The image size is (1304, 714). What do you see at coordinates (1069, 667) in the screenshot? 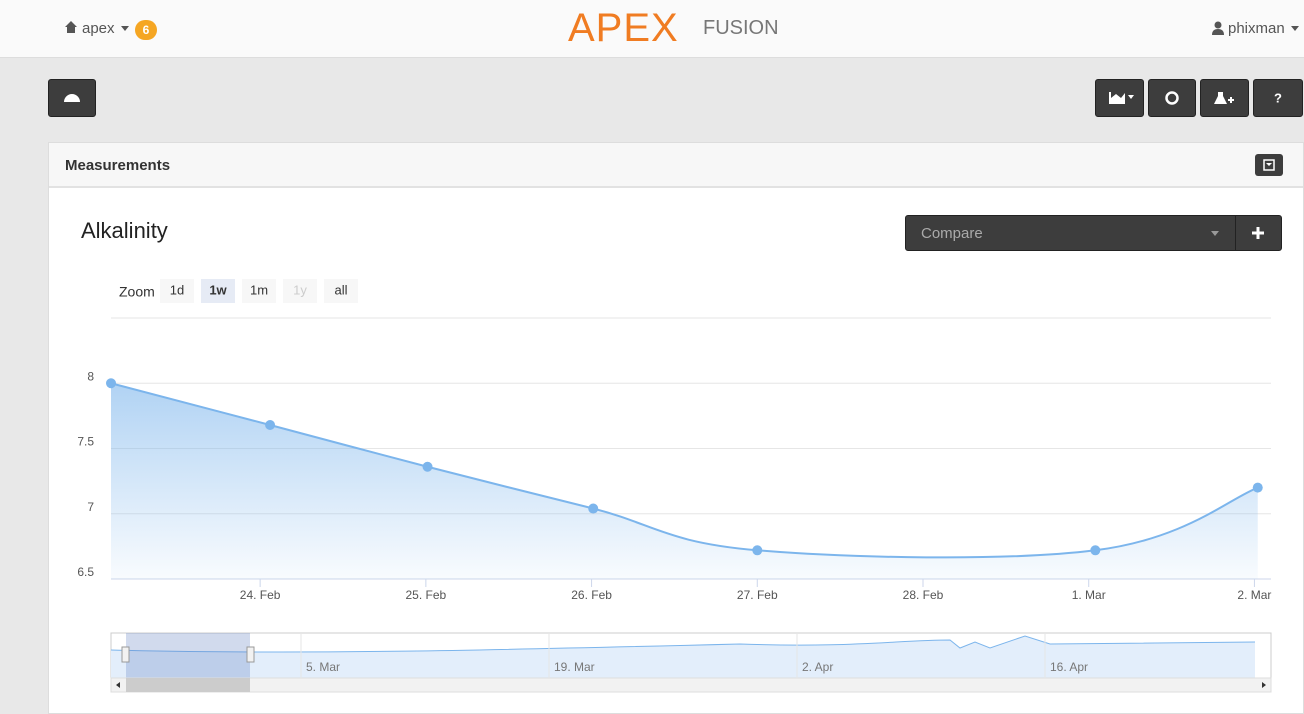
I see `navigator-label: 16. Apr` at bounding box center [1069, 667].